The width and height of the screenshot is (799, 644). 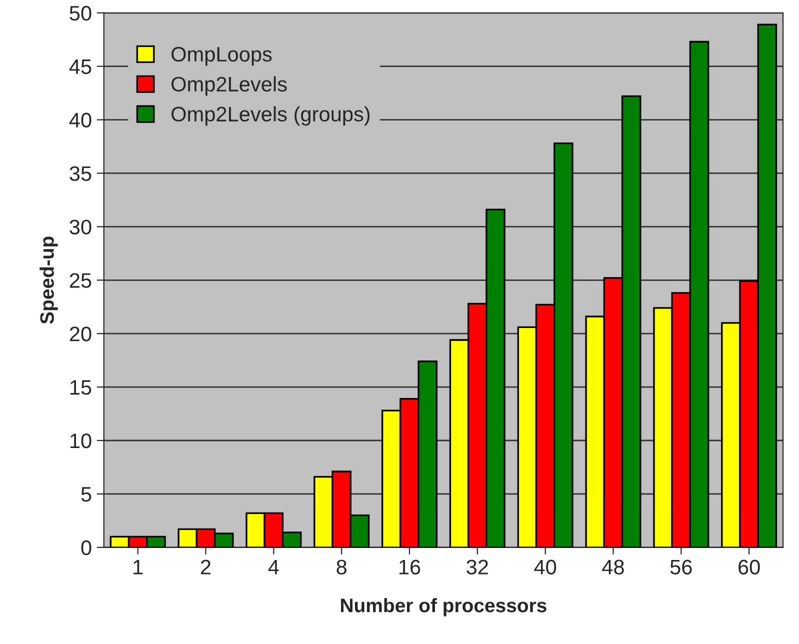 What do you see at coordinates (205, 567) in the screenshot?
I see `x-tick-label: 2` at bounding box center [205, 567].